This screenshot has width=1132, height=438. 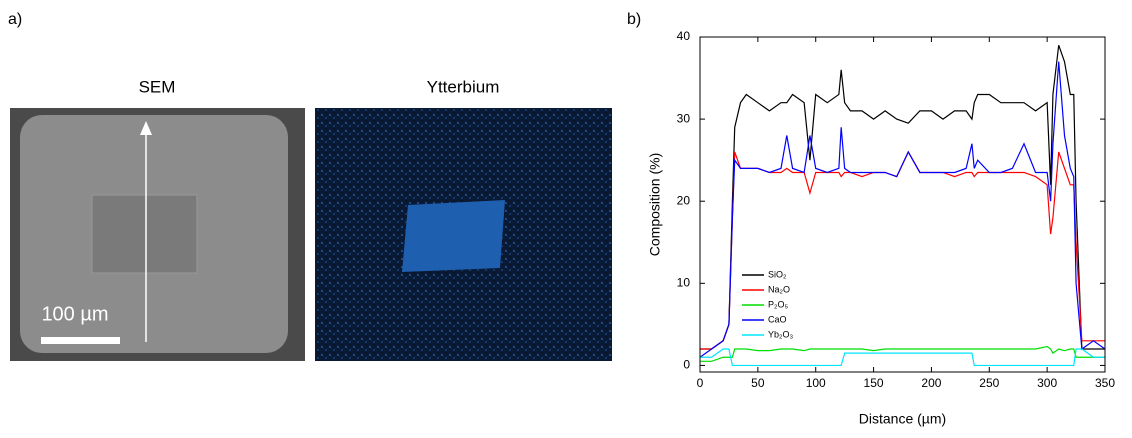 What do you see at coordinates (157, 86) in the screenshot?
I see `image-title: SEM` at bounding box center [157, 86].